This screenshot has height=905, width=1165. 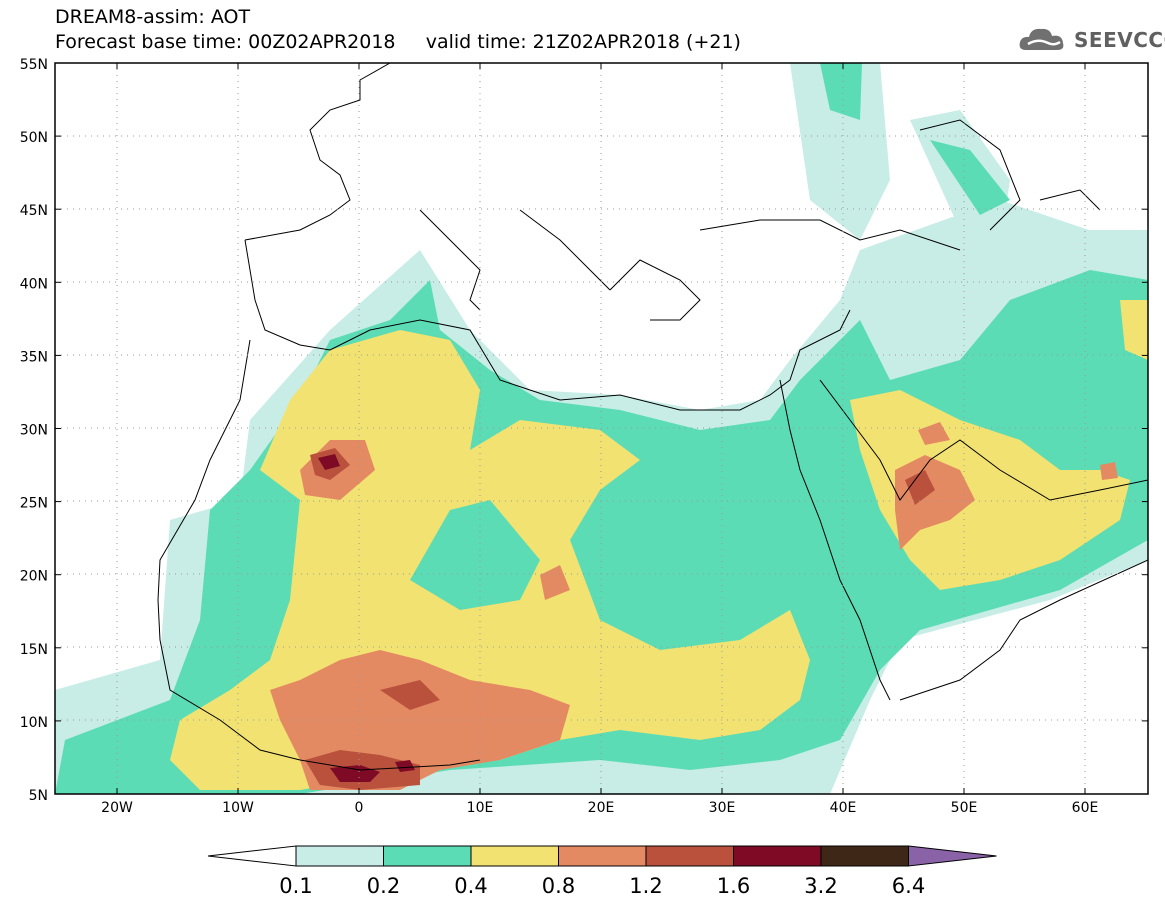 What do you see at coordinates (34, 504) in the screenshot?
I see `lat-label: 25N` at bounding box center [34, 504].